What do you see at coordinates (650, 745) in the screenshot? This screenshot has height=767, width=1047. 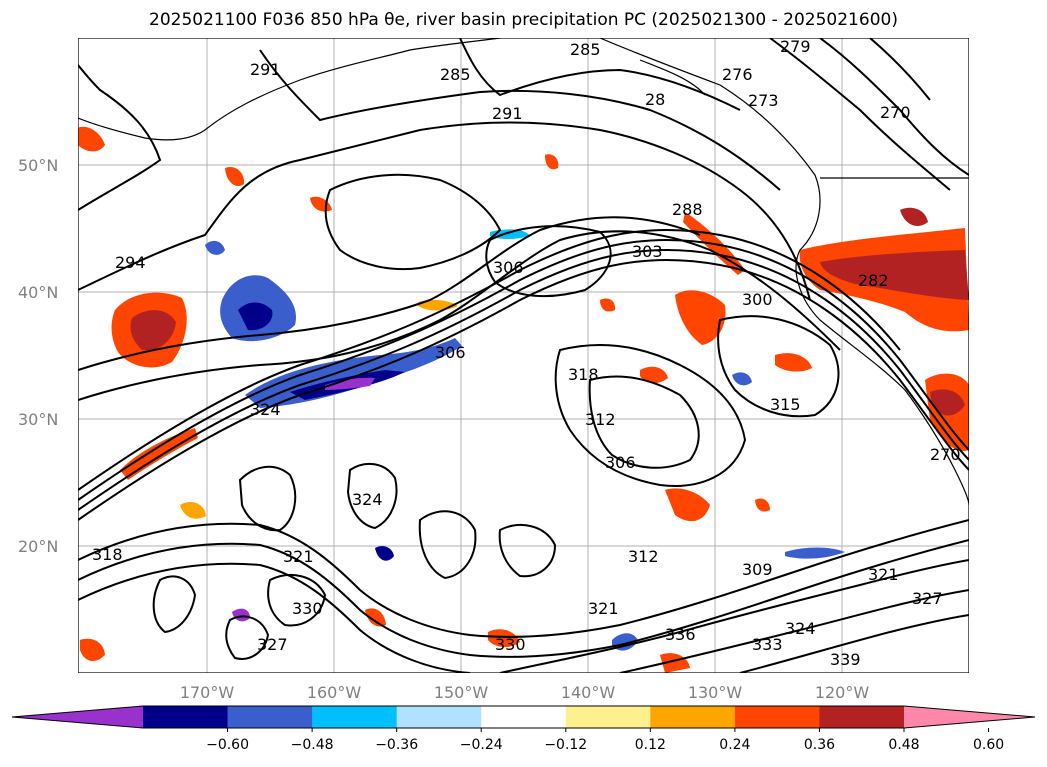 I see `colorbar-tick-label: 0.12` at bounding box center [650, 745].